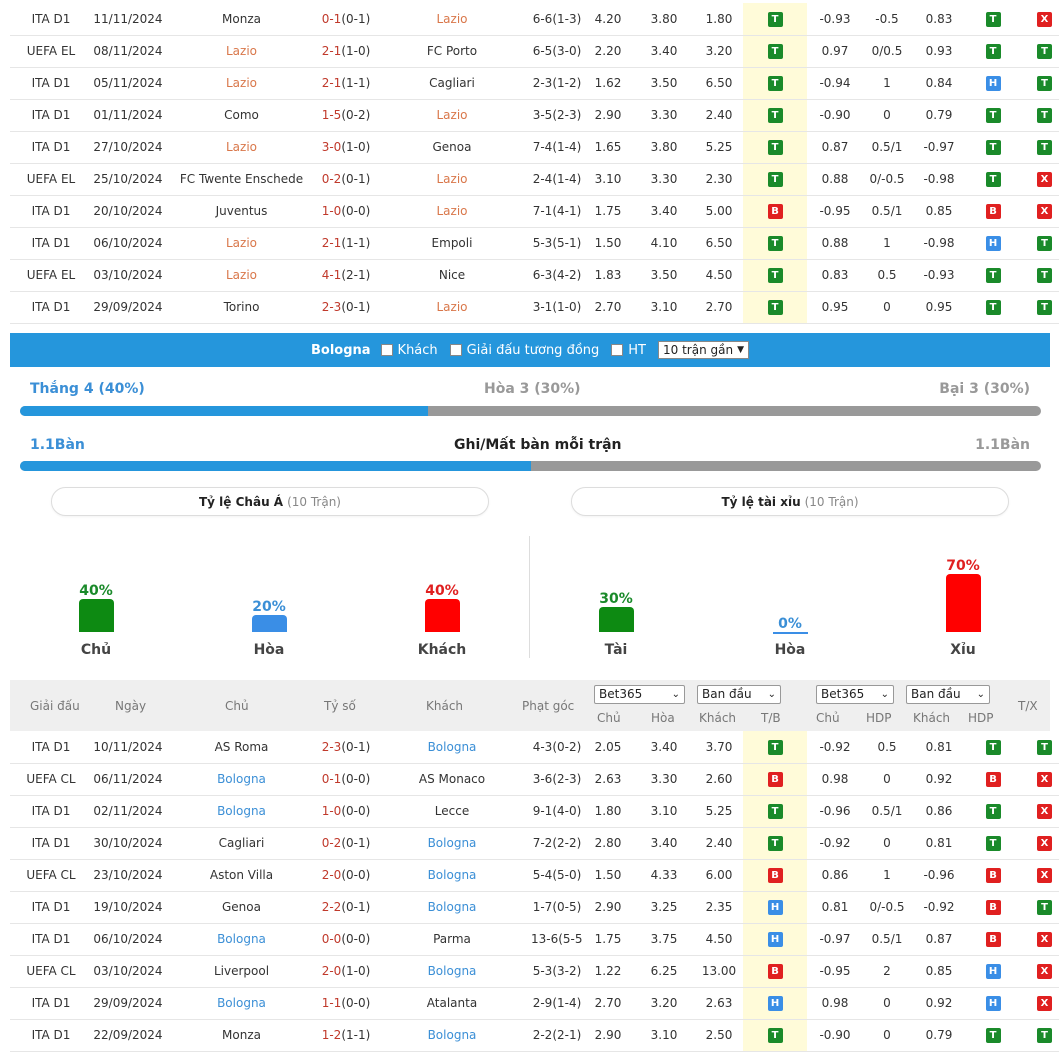  What do you see at coordinates (993, 939) in the screenshot?
I see `hdp-result-cell: B` at bounding box center [993, 939].